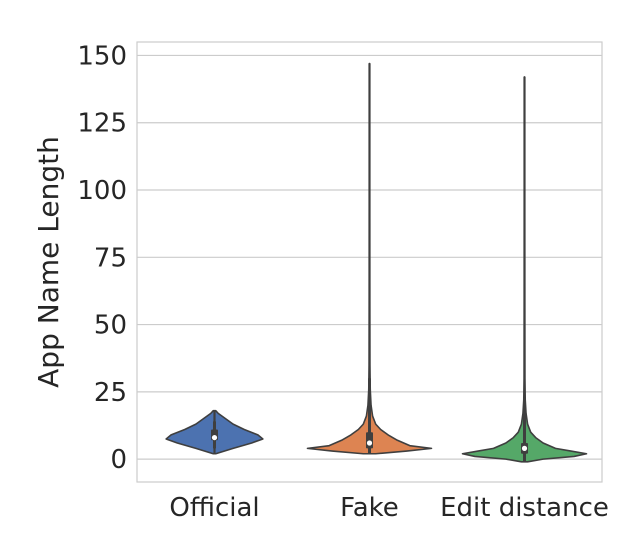 The image size is (633, 559). What do you see at coordinates (214, 508) in the screenshot?
I see `x-tick-label-0: Official` at bounding box center [214, 508].